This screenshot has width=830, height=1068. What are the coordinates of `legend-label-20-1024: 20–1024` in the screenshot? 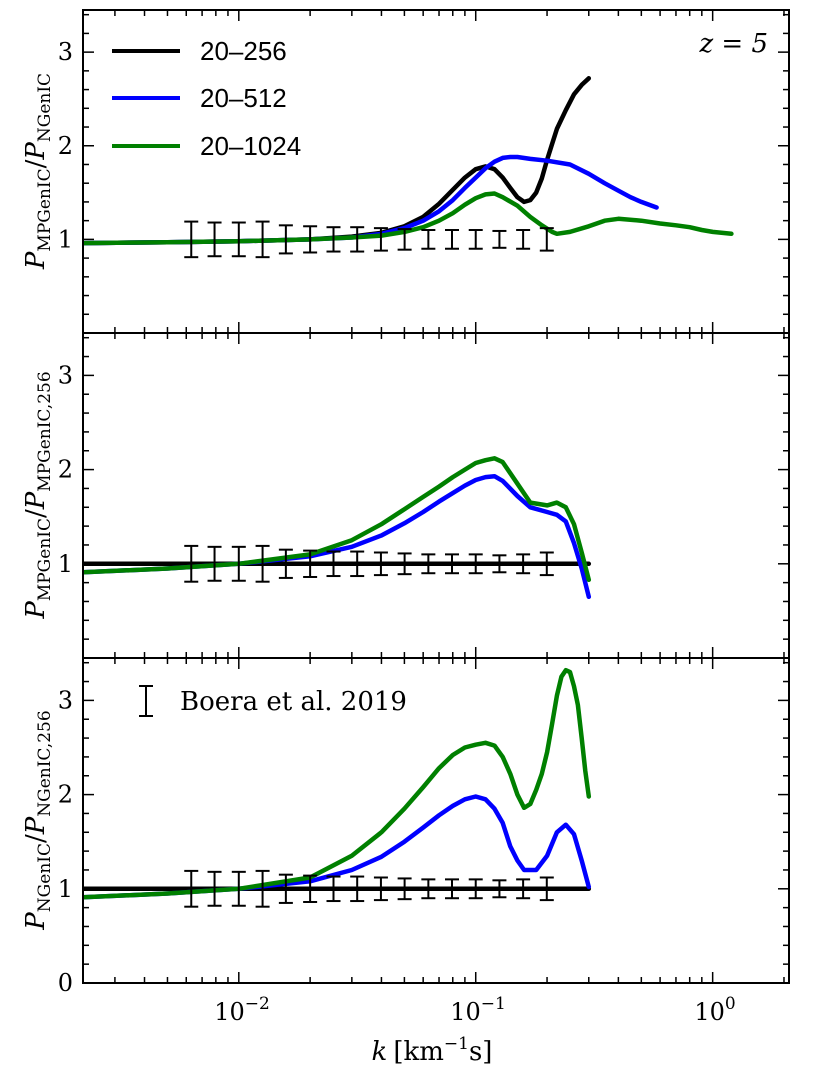 It's located at (250, 146).